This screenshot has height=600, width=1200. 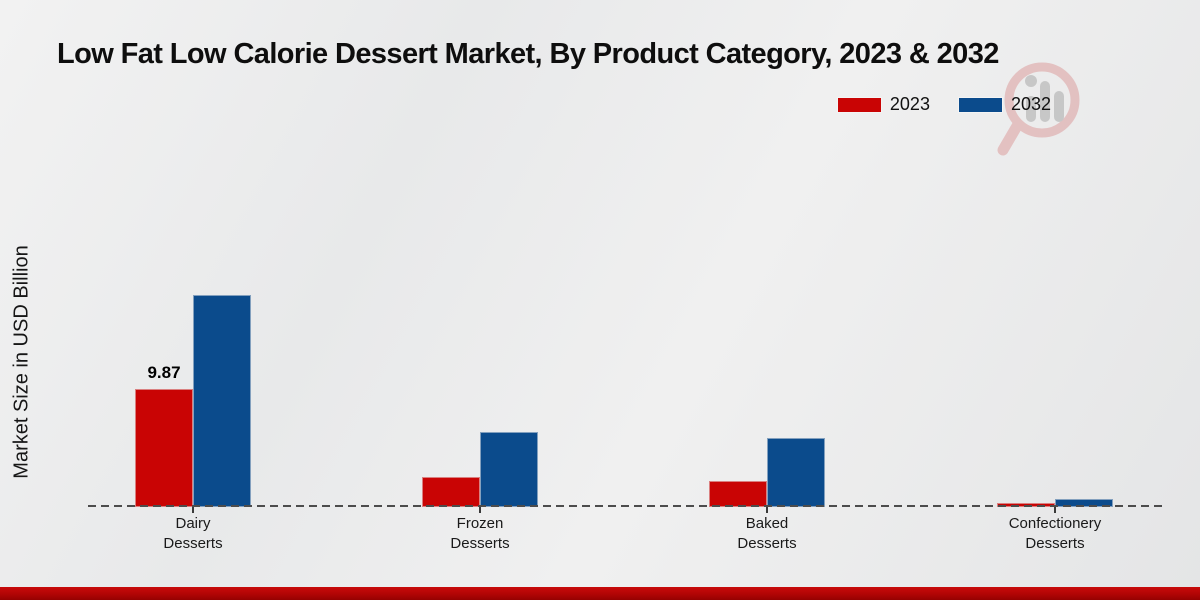 I want to click on bar-value-label: 9.87, so click(x=164, y=372).